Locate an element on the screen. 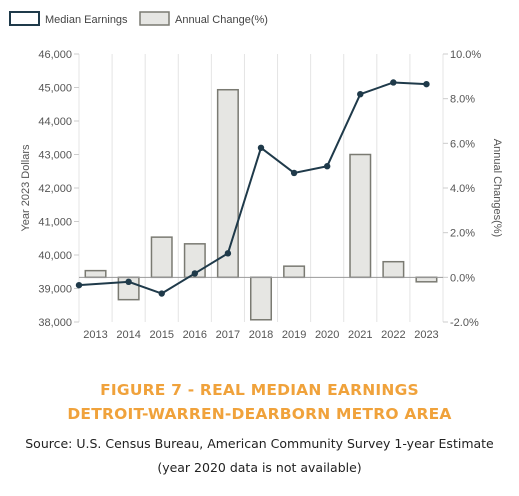 The image size is (519, 496). source-line2: (year 2020 data is not available) is located at coordinates (259, 467).